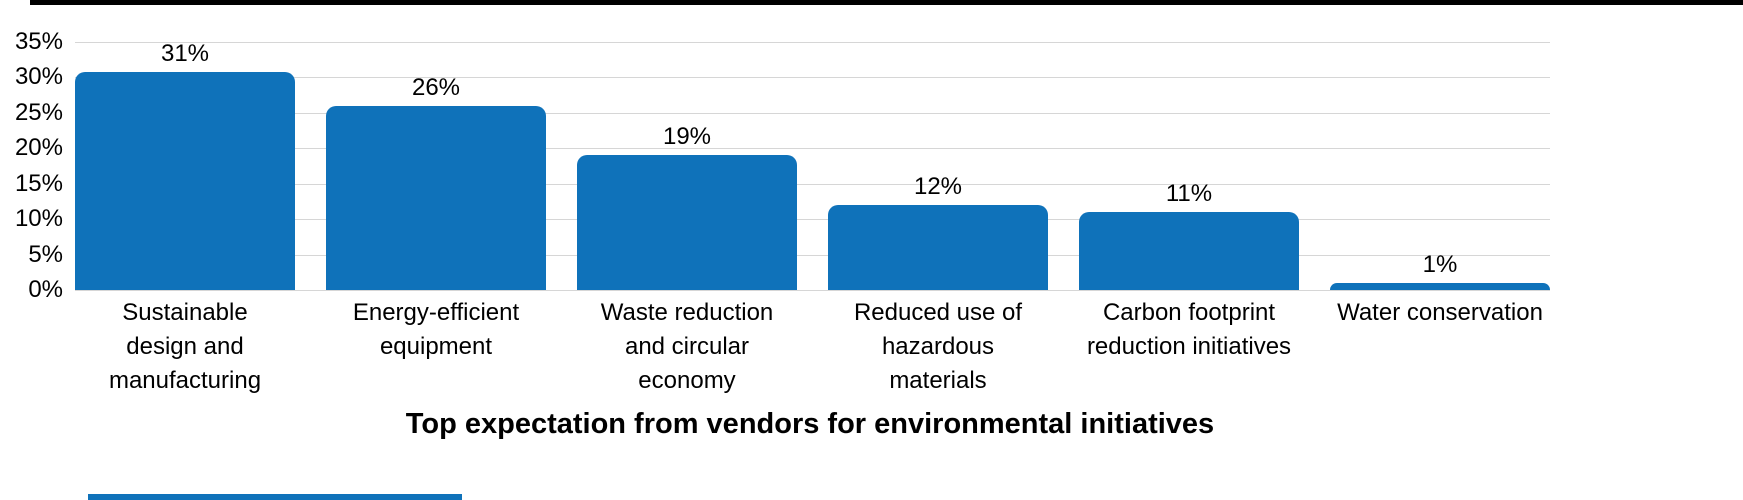 The image size is (1743, 500). I want to click on category-cell: Sustainable design and manufacturing, so click(185, 347).